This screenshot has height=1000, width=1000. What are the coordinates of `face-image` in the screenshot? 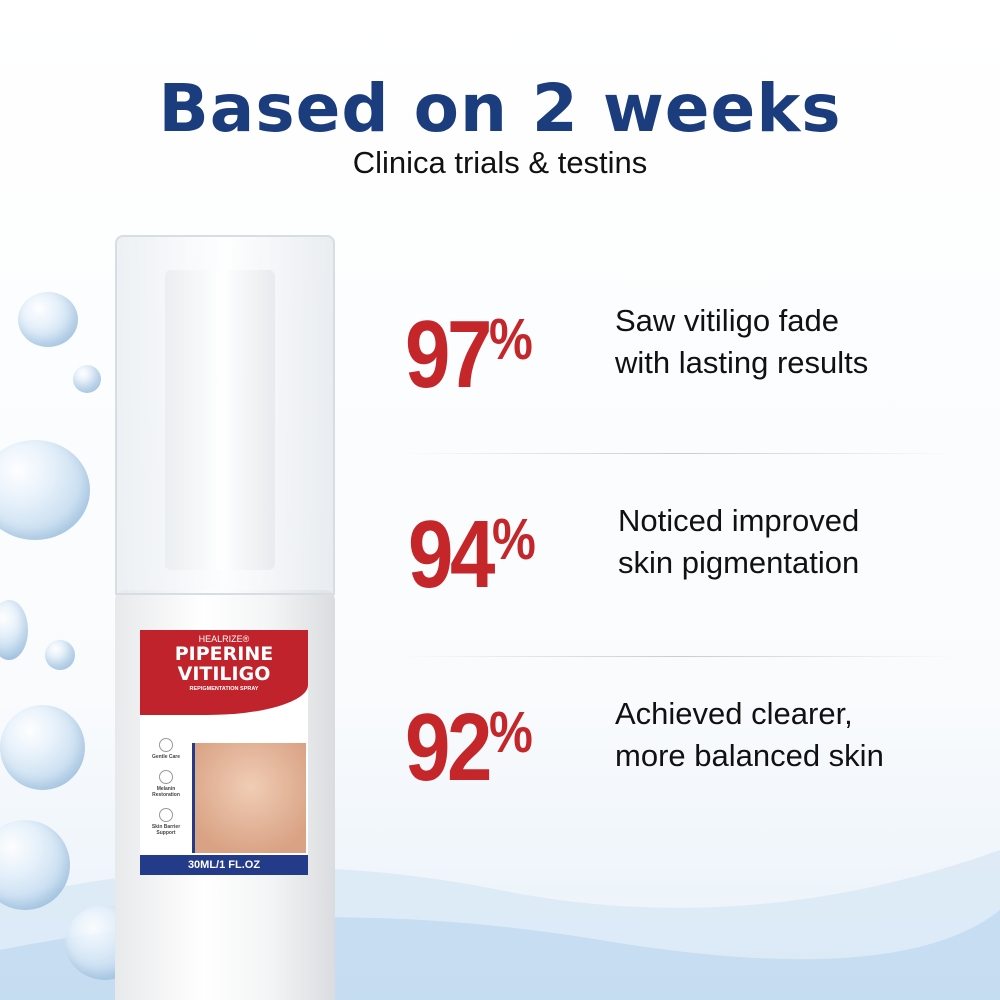 It's located at (249, 798).